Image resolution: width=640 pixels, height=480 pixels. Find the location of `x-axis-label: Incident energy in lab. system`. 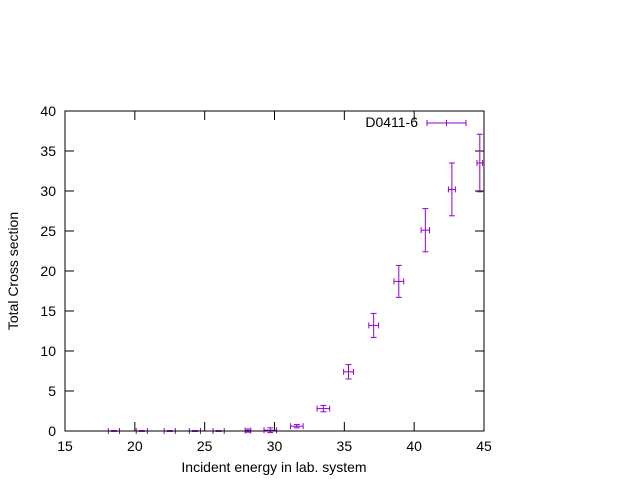

x-axis-label: Incident energy in lab. system is located at coordinates (273, 467).